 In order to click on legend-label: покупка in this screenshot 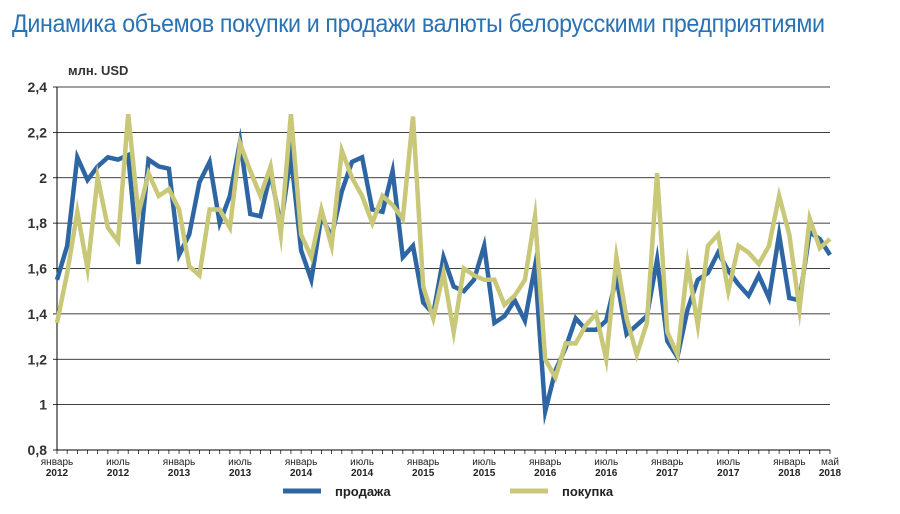, I will do `click(588, 491)`.